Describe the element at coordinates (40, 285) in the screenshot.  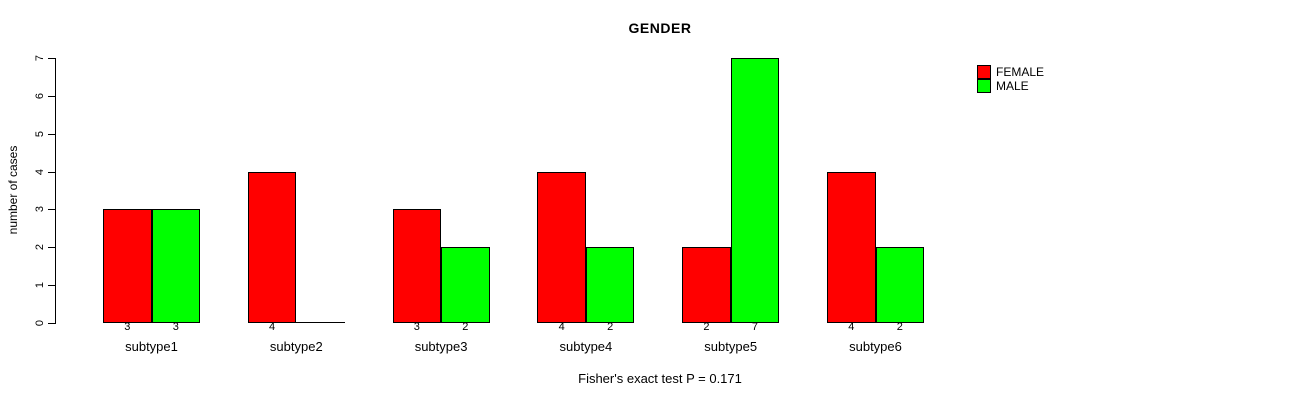
I see `y-tick-label: 1` at that location.